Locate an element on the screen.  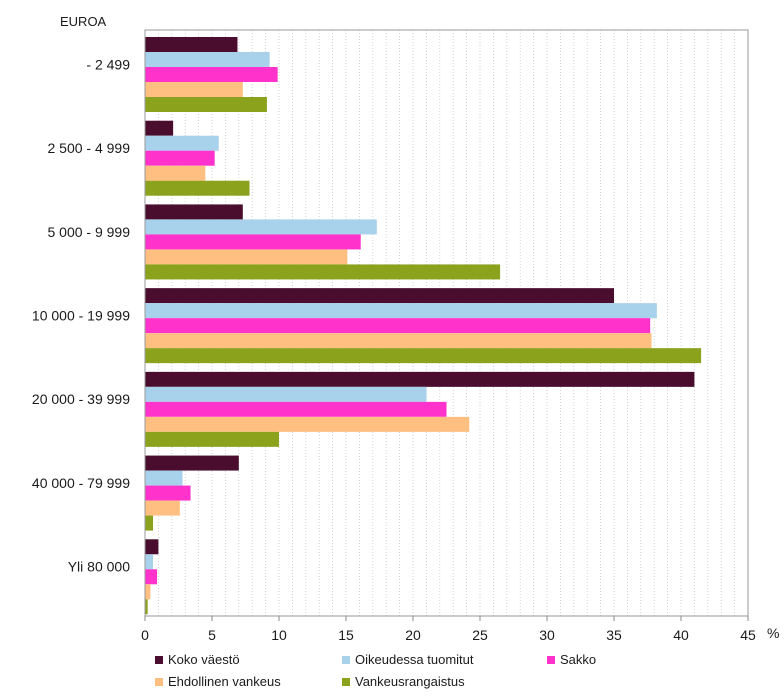
x-tick-label: 0 is located at coordinates (145, 635).